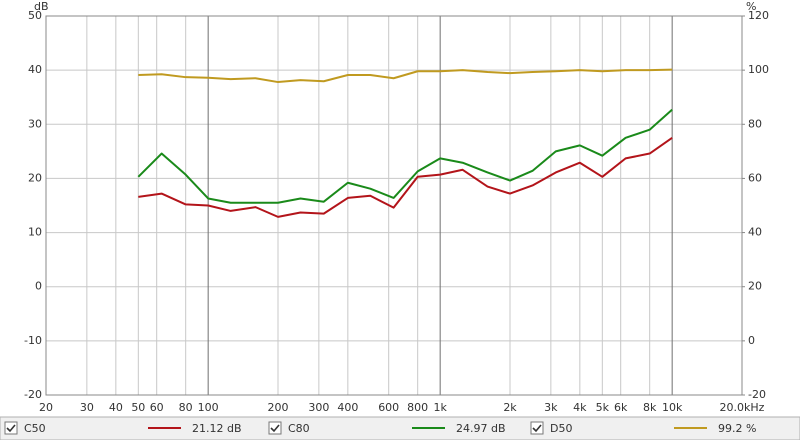 The image size is (800, 440). I want to click on x-tick-label: 200, so click(278, 407).